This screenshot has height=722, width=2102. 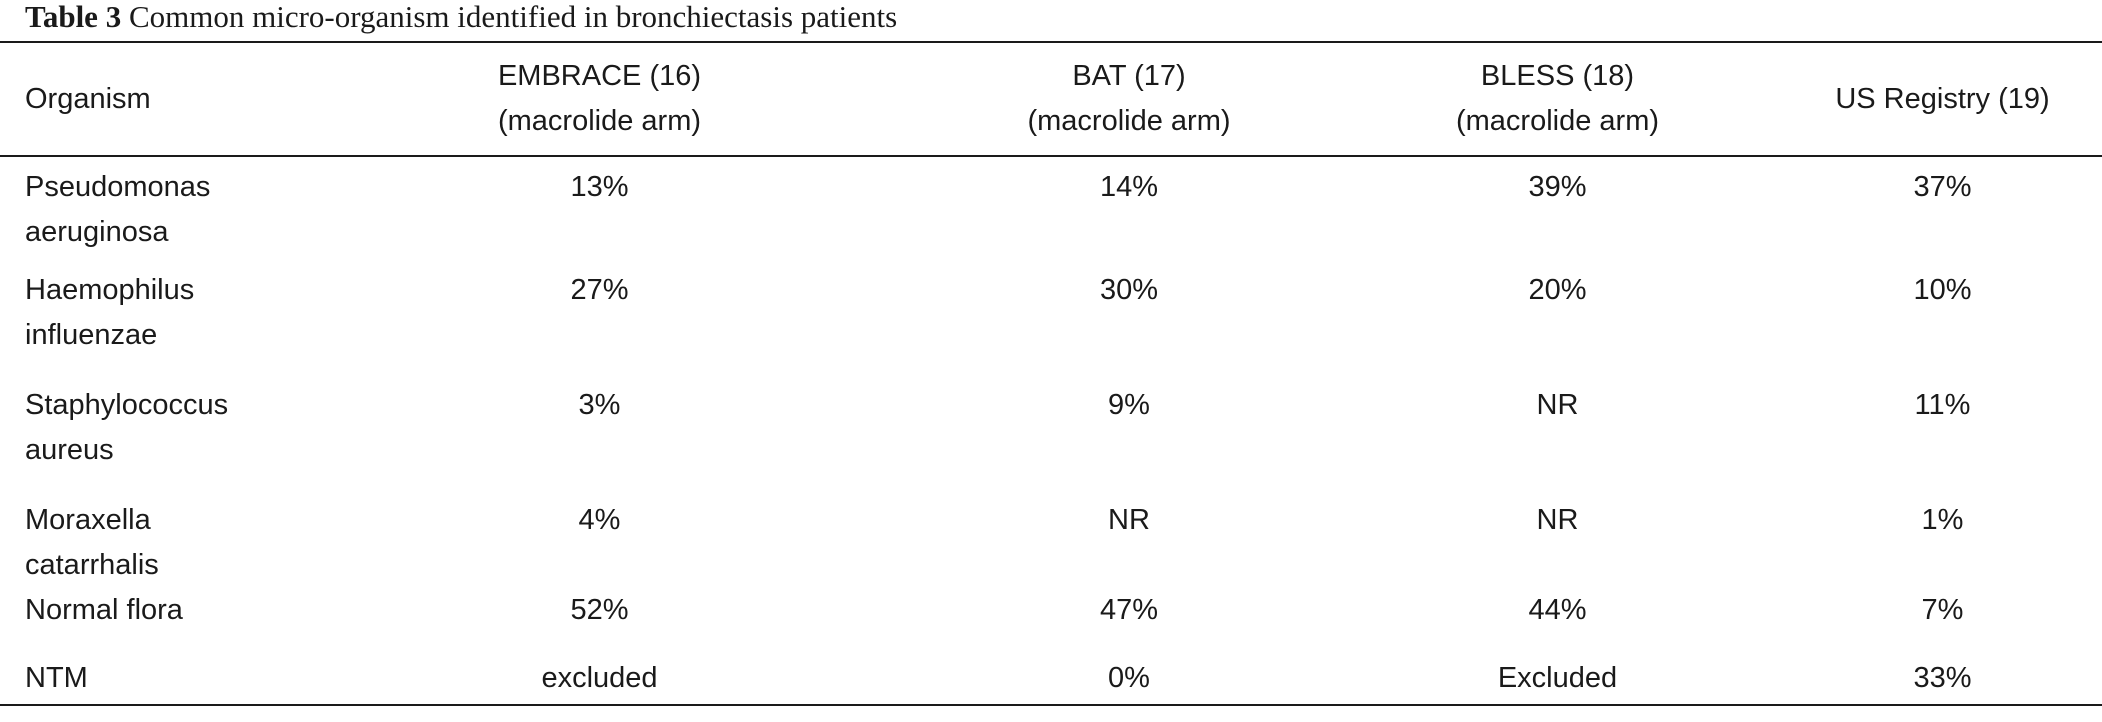 I want to click on table-header-rule, so click(x=1051, y=156).